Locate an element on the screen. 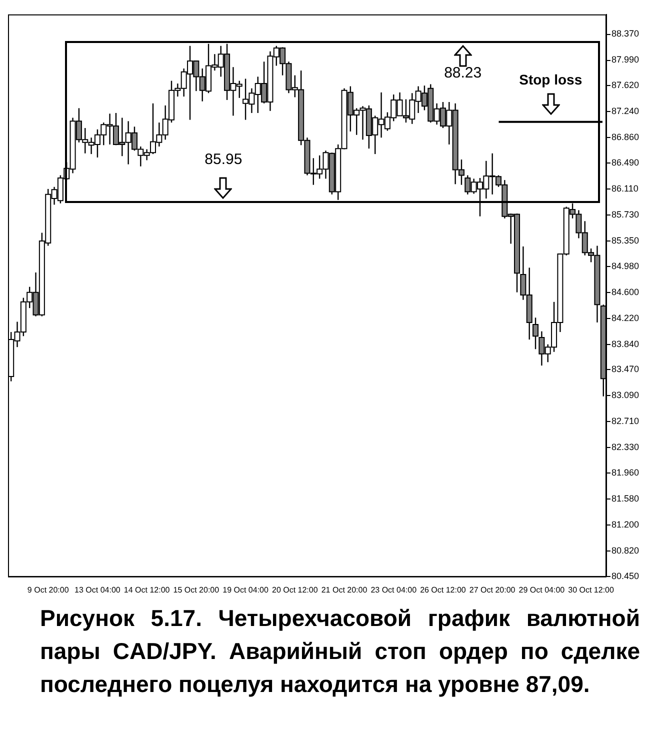 The image size is (650, 744). x-tick-label: 15 Oct 20:00 is located at coordinates (196, 589).